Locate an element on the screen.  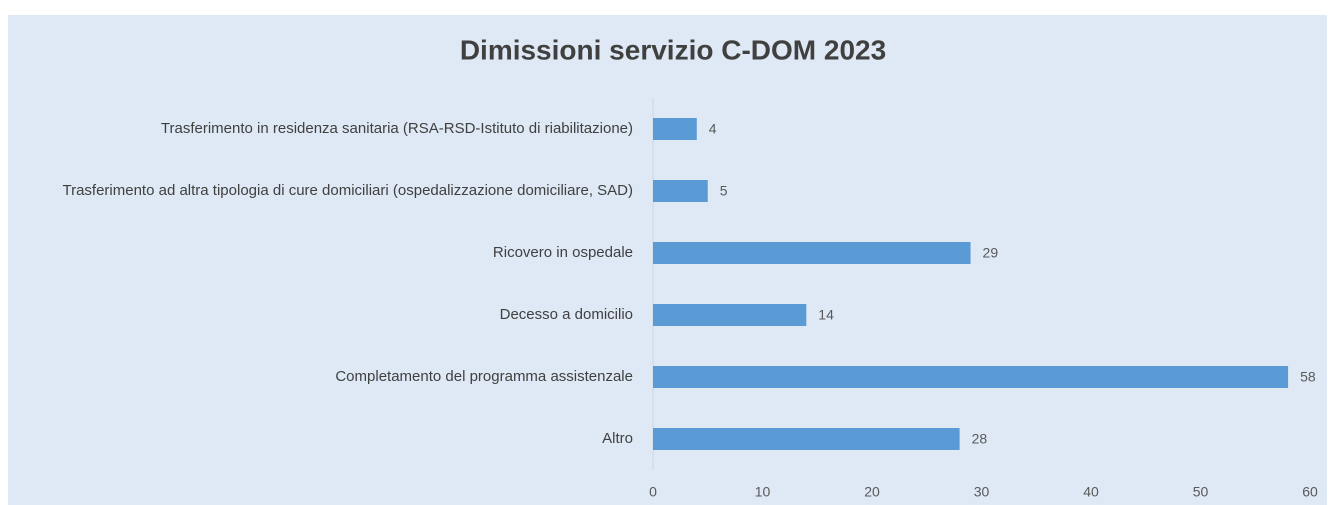
x-tick-label: 50 is located at coordinates (1201, 492).